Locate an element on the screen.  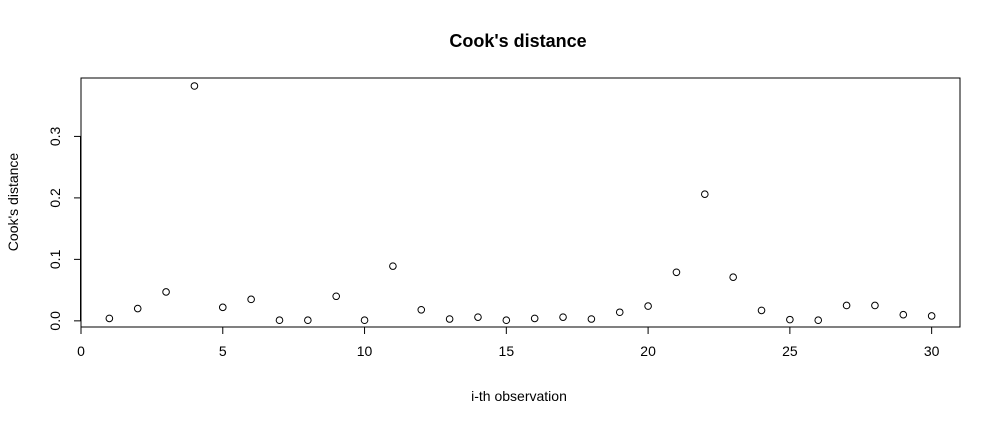
x-axis-label: i-th observation is located at coordinates (519, 396).